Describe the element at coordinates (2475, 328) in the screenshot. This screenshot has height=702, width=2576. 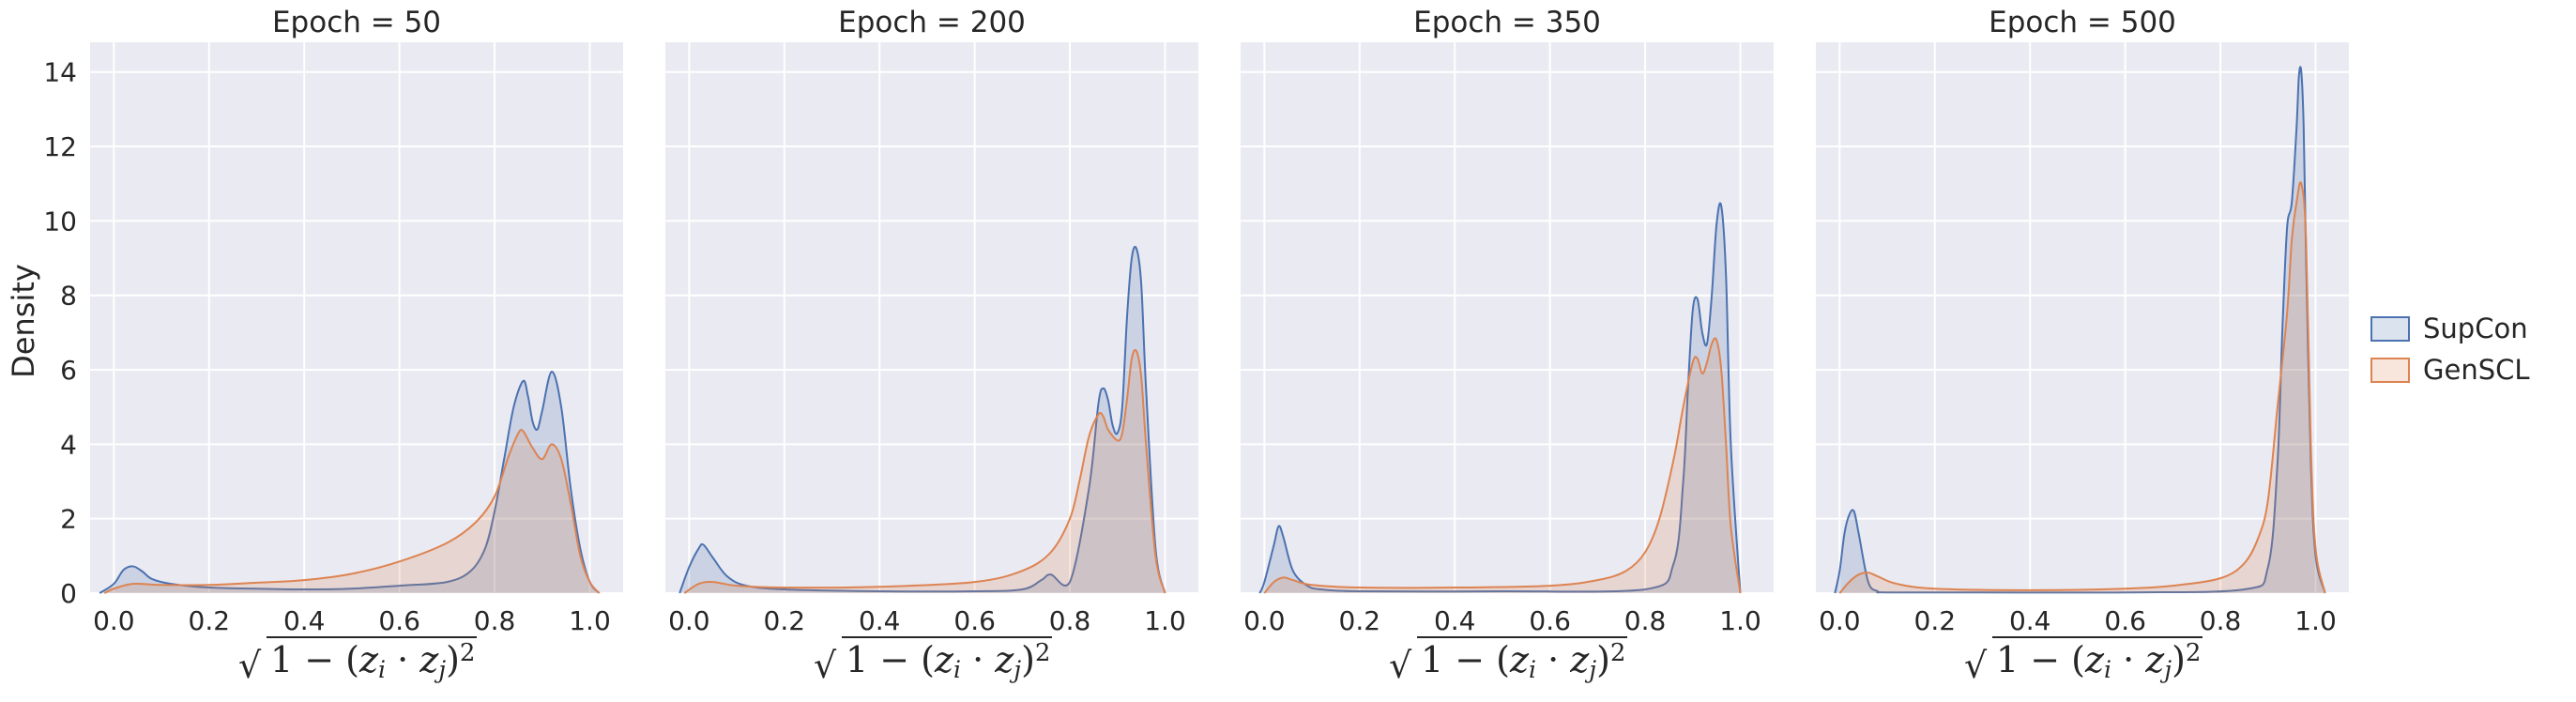
I see `legend-label-supcon: SupCon` at that location.